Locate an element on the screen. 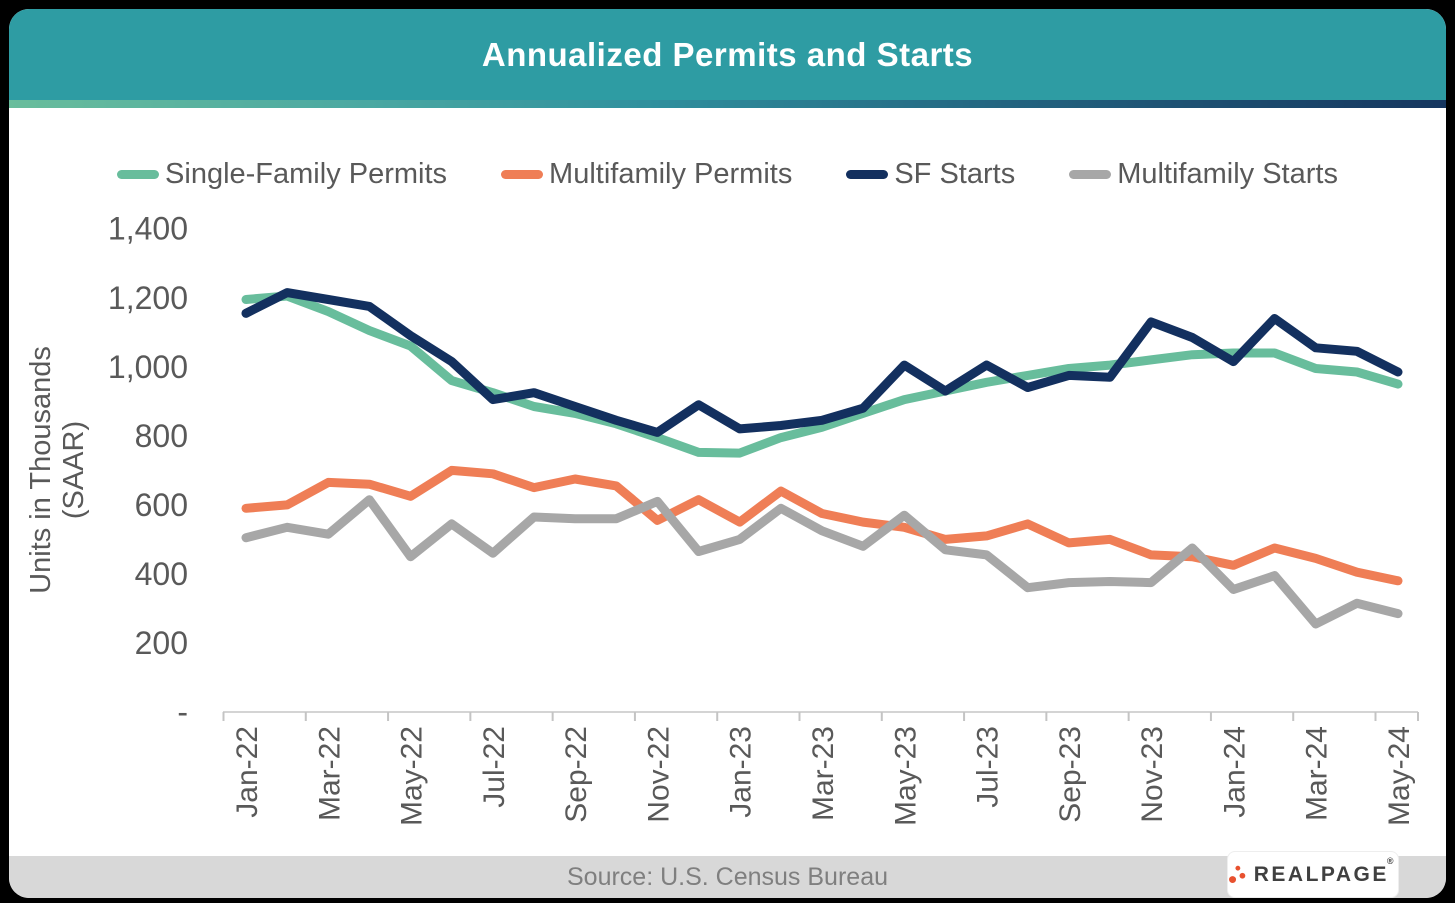  series-line-multifamily-starts is located at coordinates (822, 562).